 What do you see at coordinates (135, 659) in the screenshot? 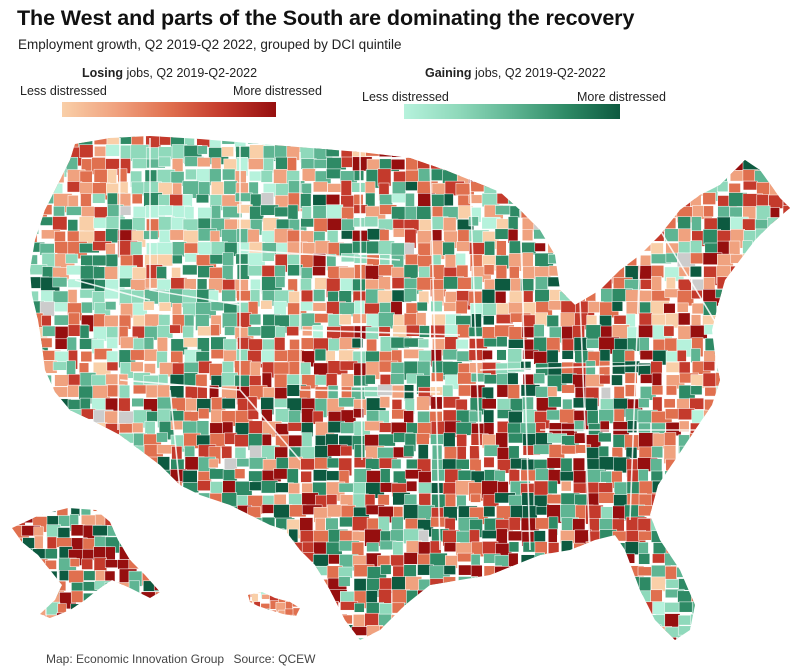
I see `map-credit: Map: Economic Innovation Group` at bounding box center [135, 659].